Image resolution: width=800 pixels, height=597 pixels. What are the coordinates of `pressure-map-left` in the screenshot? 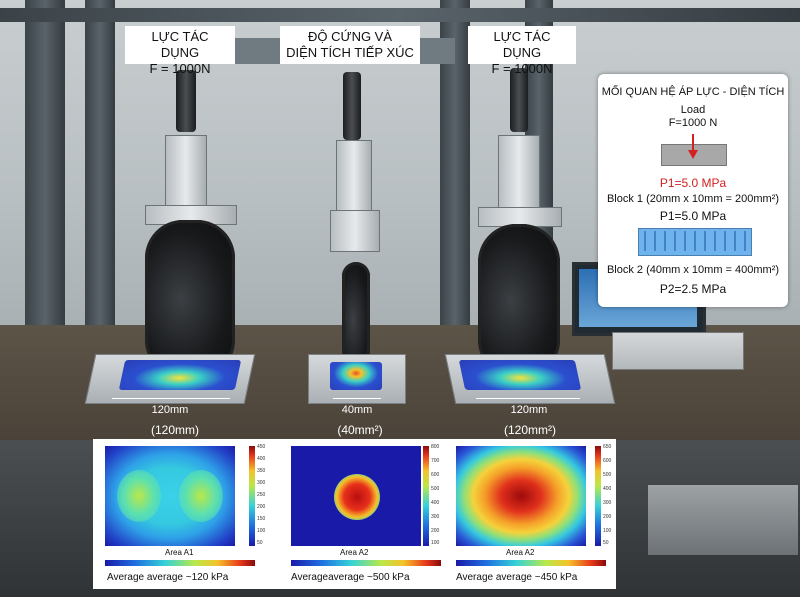 It's located at (180, 375).